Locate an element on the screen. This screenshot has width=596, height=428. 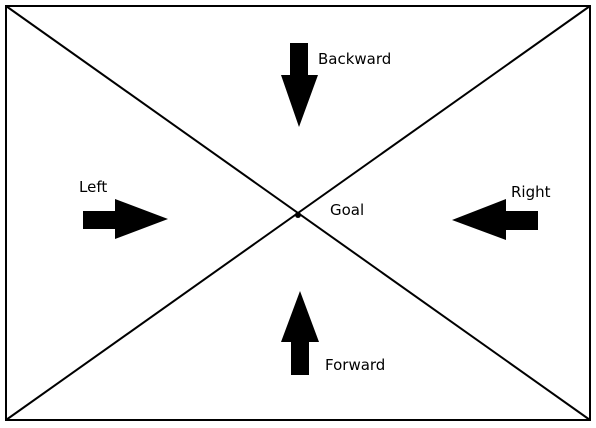
goal-point is located at coordinates (298, 215).